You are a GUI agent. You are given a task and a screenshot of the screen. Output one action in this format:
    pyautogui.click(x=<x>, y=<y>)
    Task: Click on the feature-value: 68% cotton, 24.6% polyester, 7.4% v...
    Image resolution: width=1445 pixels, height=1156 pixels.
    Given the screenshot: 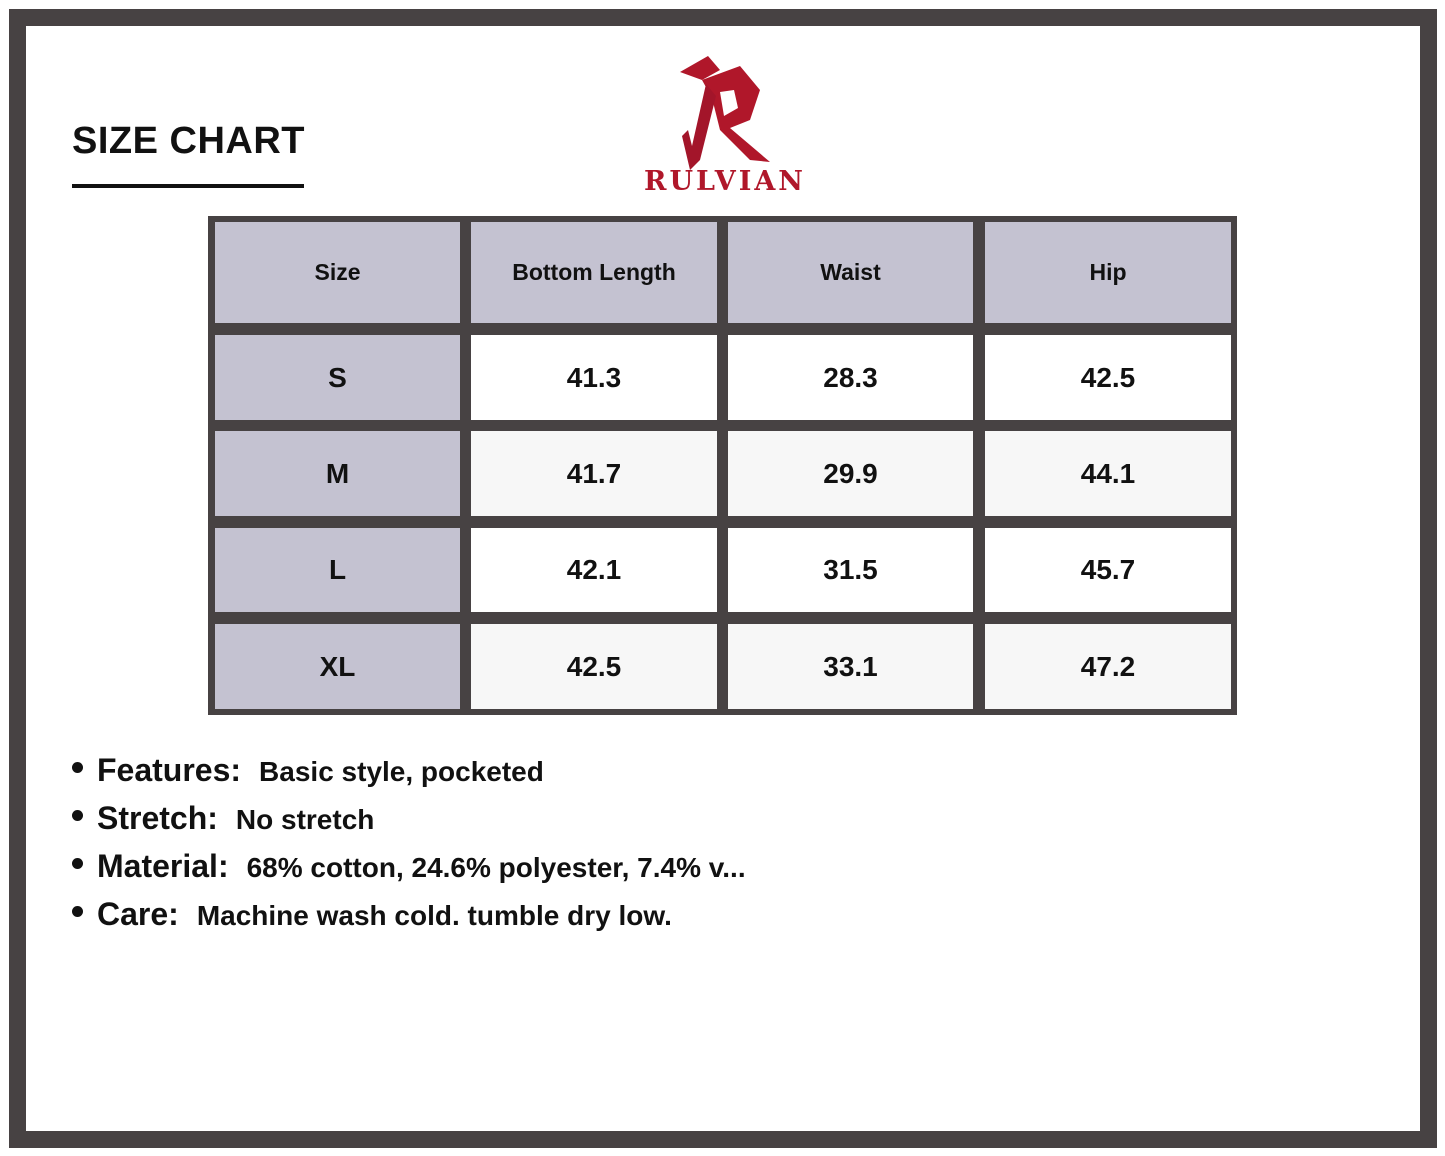 What is the action you would take?
    pyautogui.click(x=496, y=867)
    